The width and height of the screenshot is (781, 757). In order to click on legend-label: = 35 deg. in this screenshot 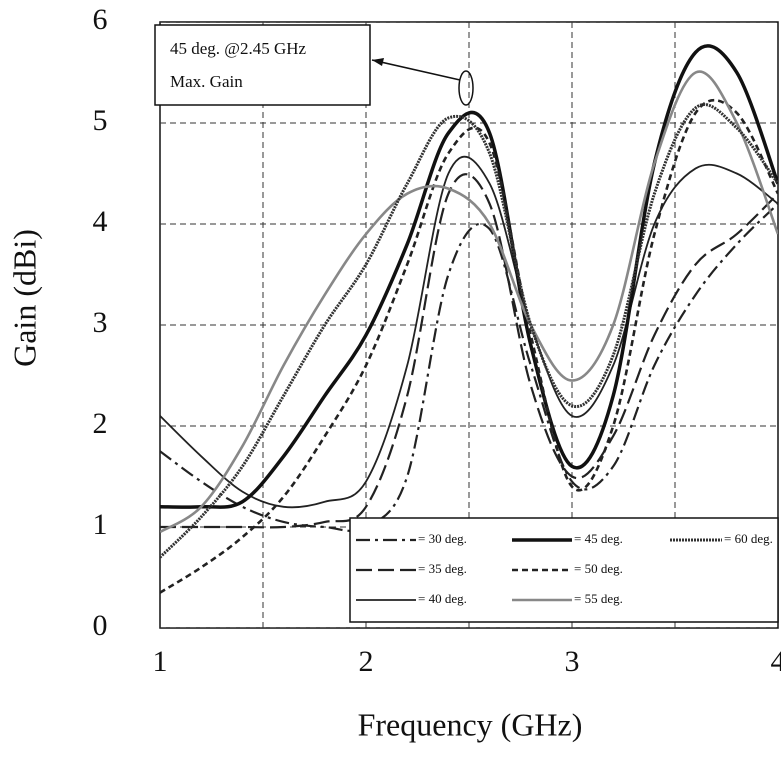, I will do `click(442, 568)`.